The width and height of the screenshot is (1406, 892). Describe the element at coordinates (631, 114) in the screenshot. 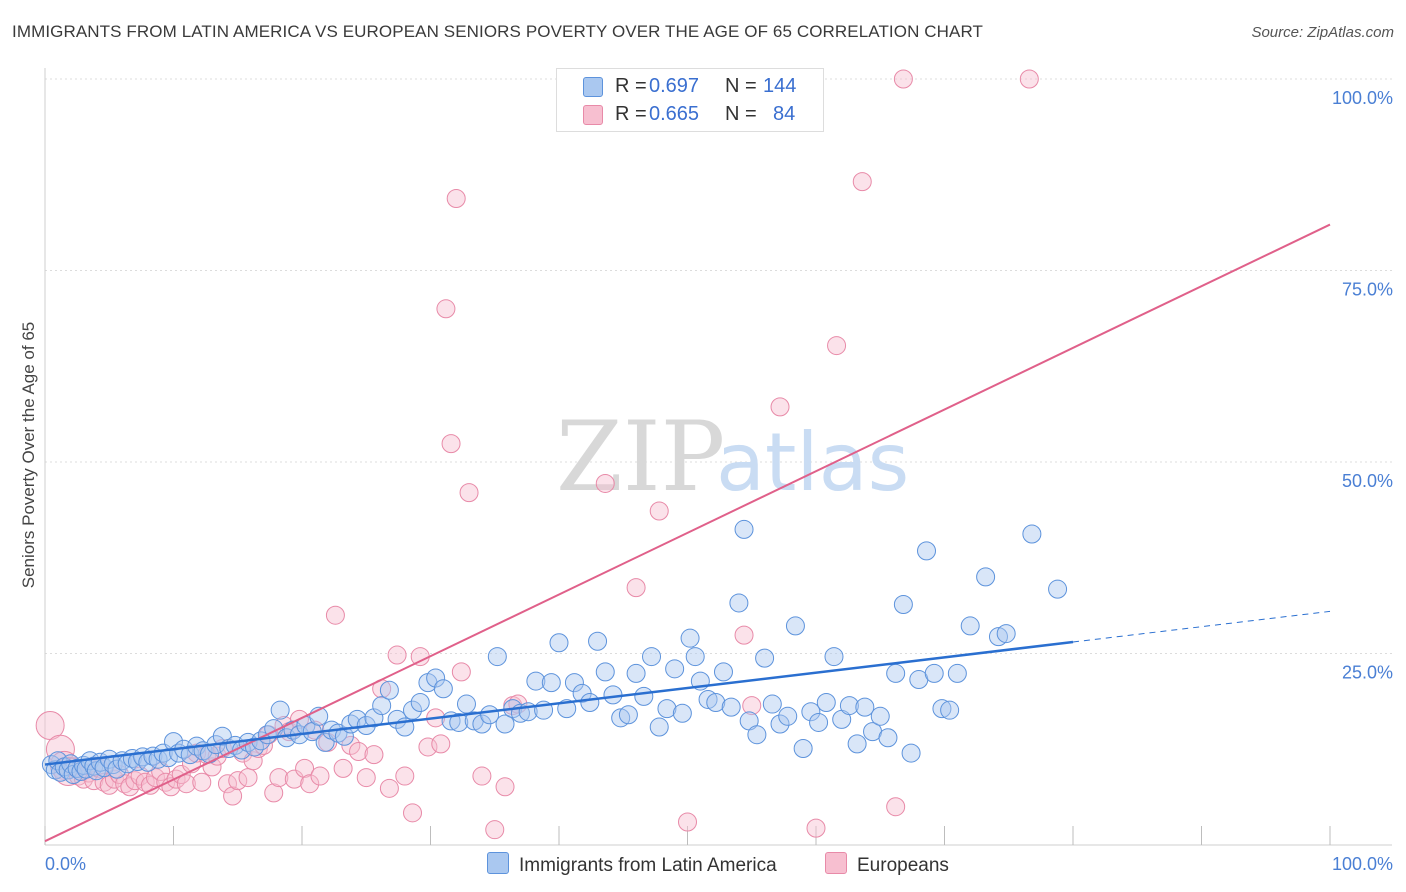

I see `r-label: R =` at that location.